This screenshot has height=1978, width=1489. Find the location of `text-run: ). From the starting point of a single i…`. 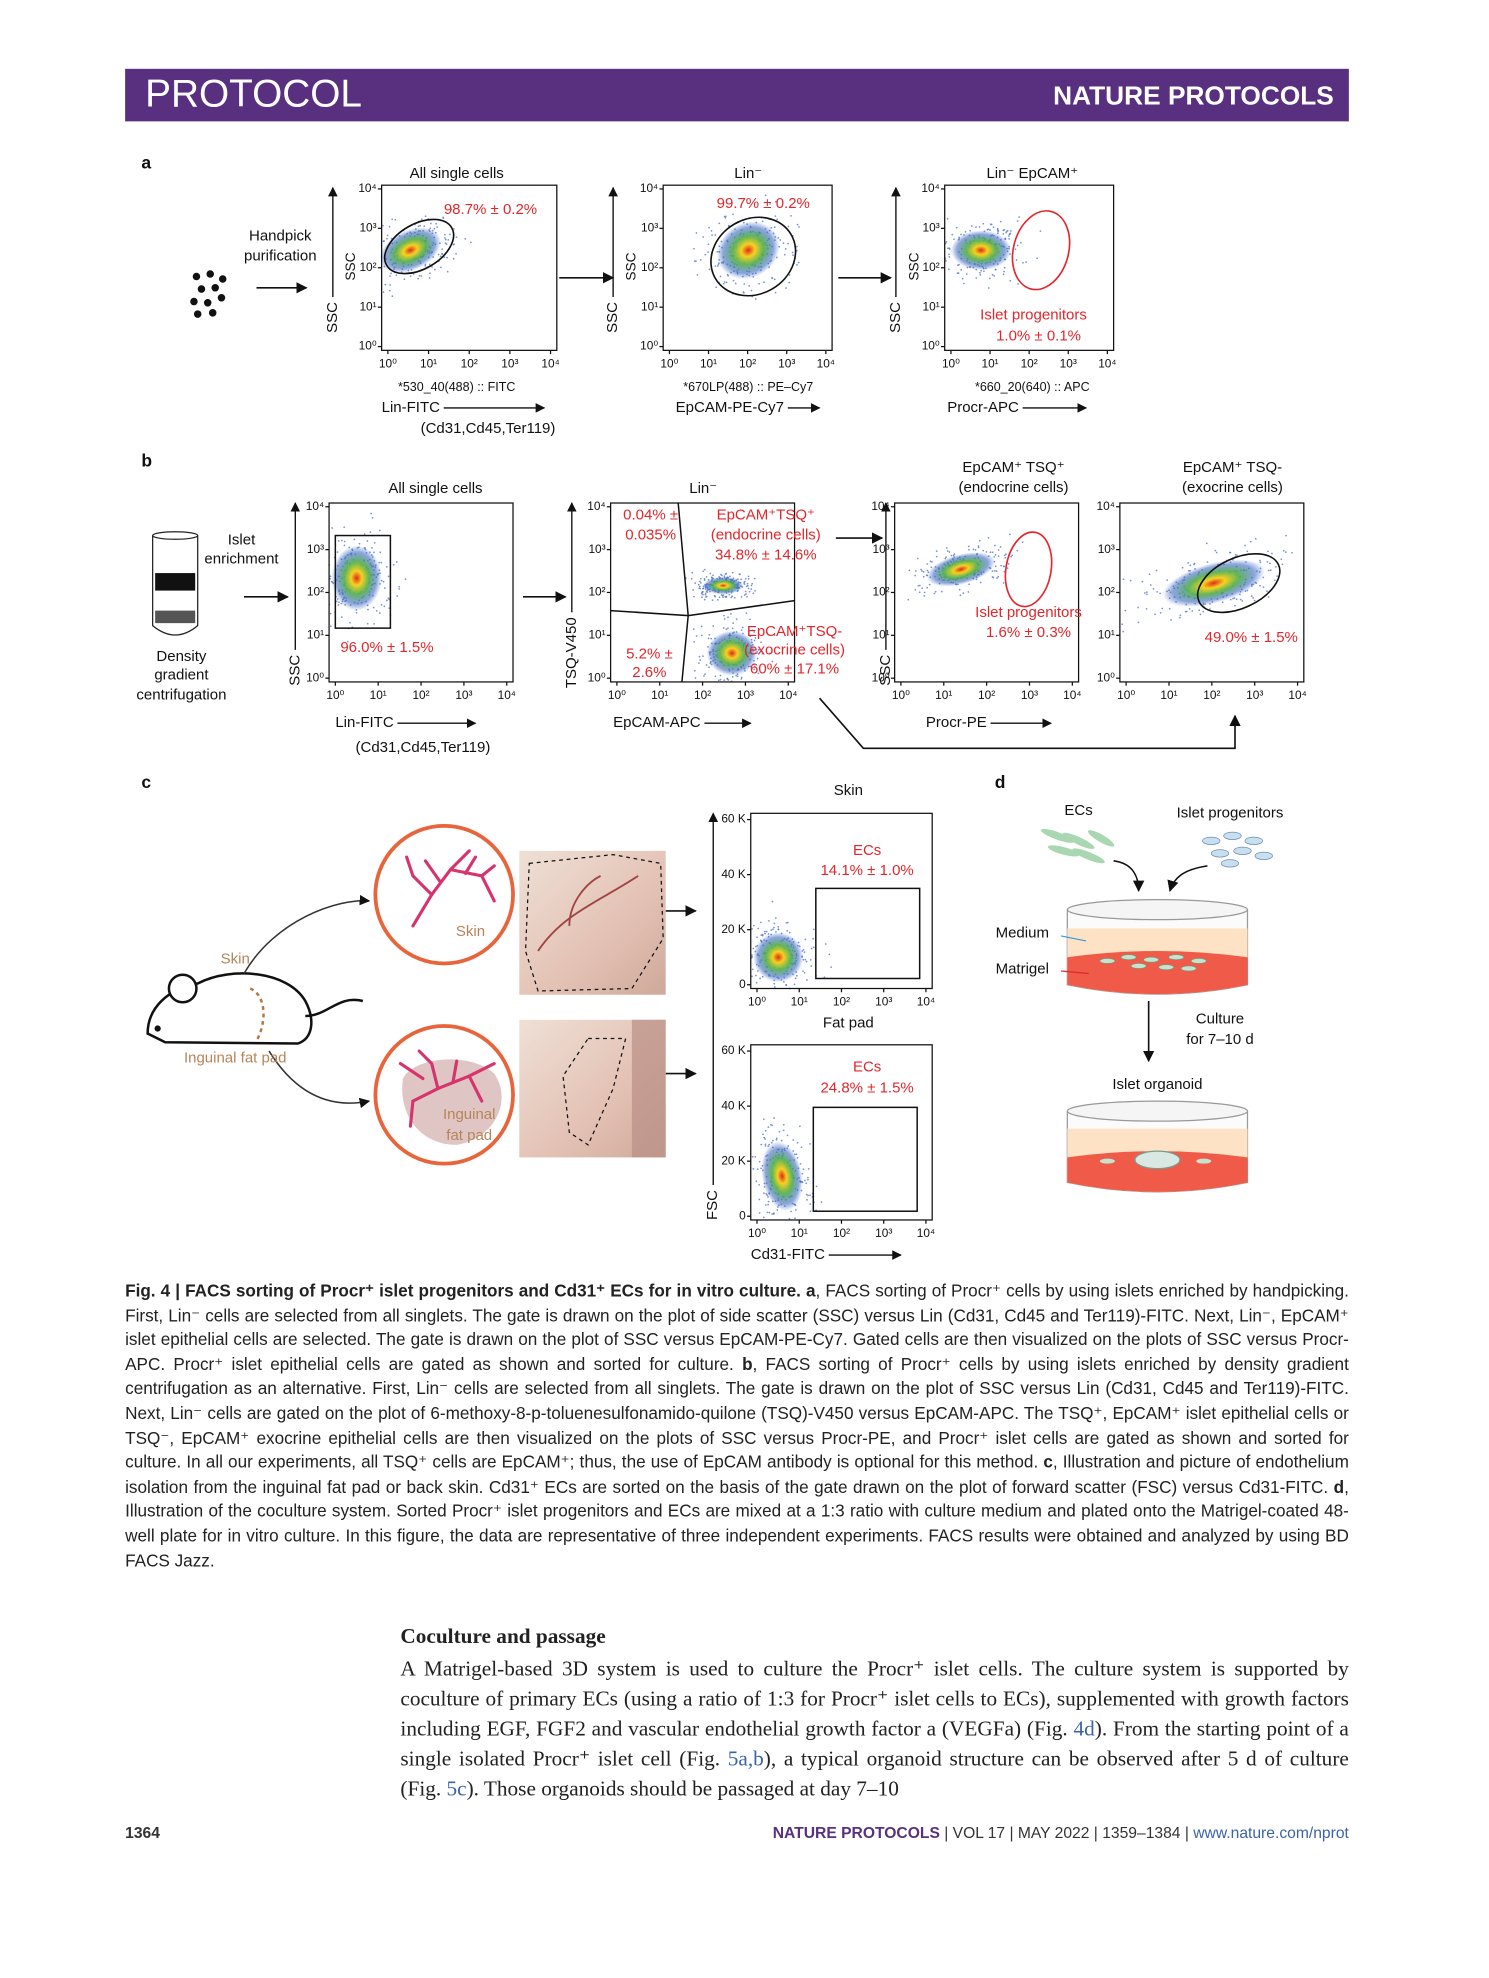

text-run: ). From the starting point of a single i… is located at coordinates (874, 1743).